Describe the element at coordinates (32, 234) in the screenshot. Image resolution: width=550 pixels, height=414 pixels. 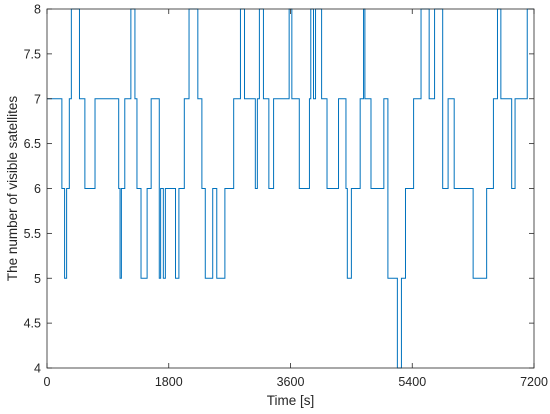
I see `y-tick-label: 5.5` at that location.